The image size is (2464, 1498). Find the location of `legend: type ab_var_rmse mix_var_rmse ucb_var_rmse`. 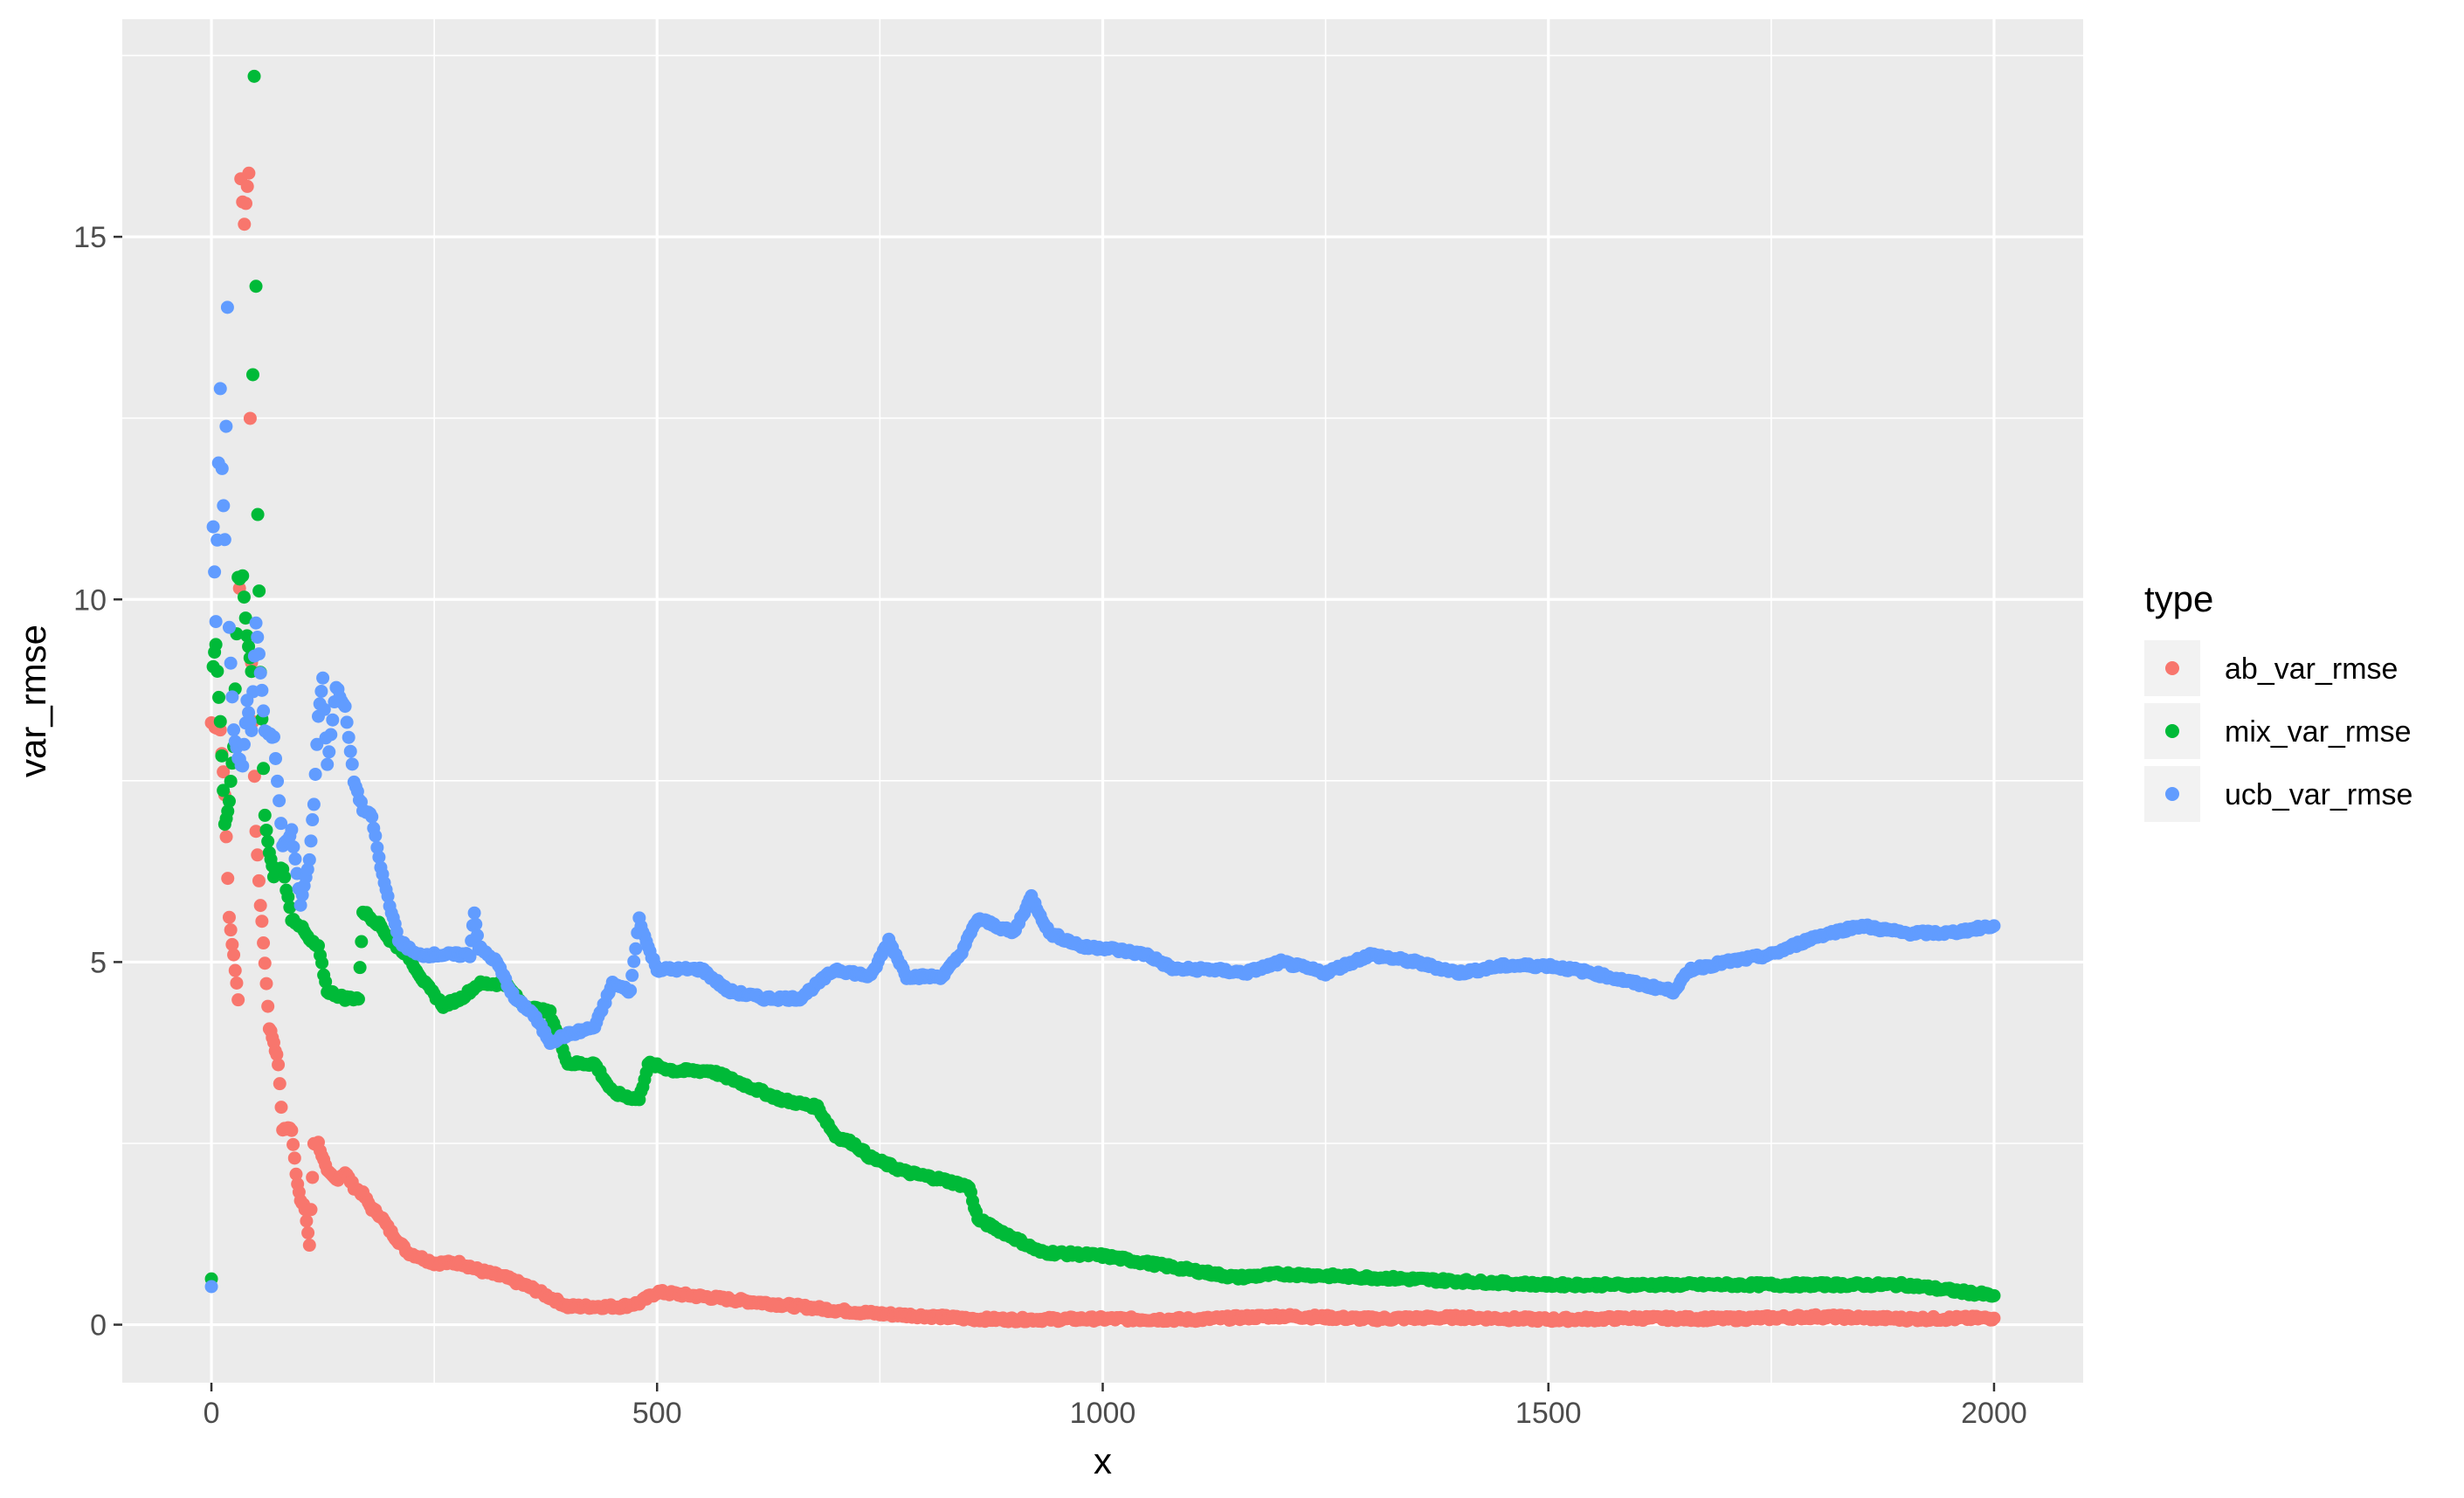

legend: type ab_var_rmse mix_var_rmse ucb_var_rmse is located at coordinates (2278, 700).